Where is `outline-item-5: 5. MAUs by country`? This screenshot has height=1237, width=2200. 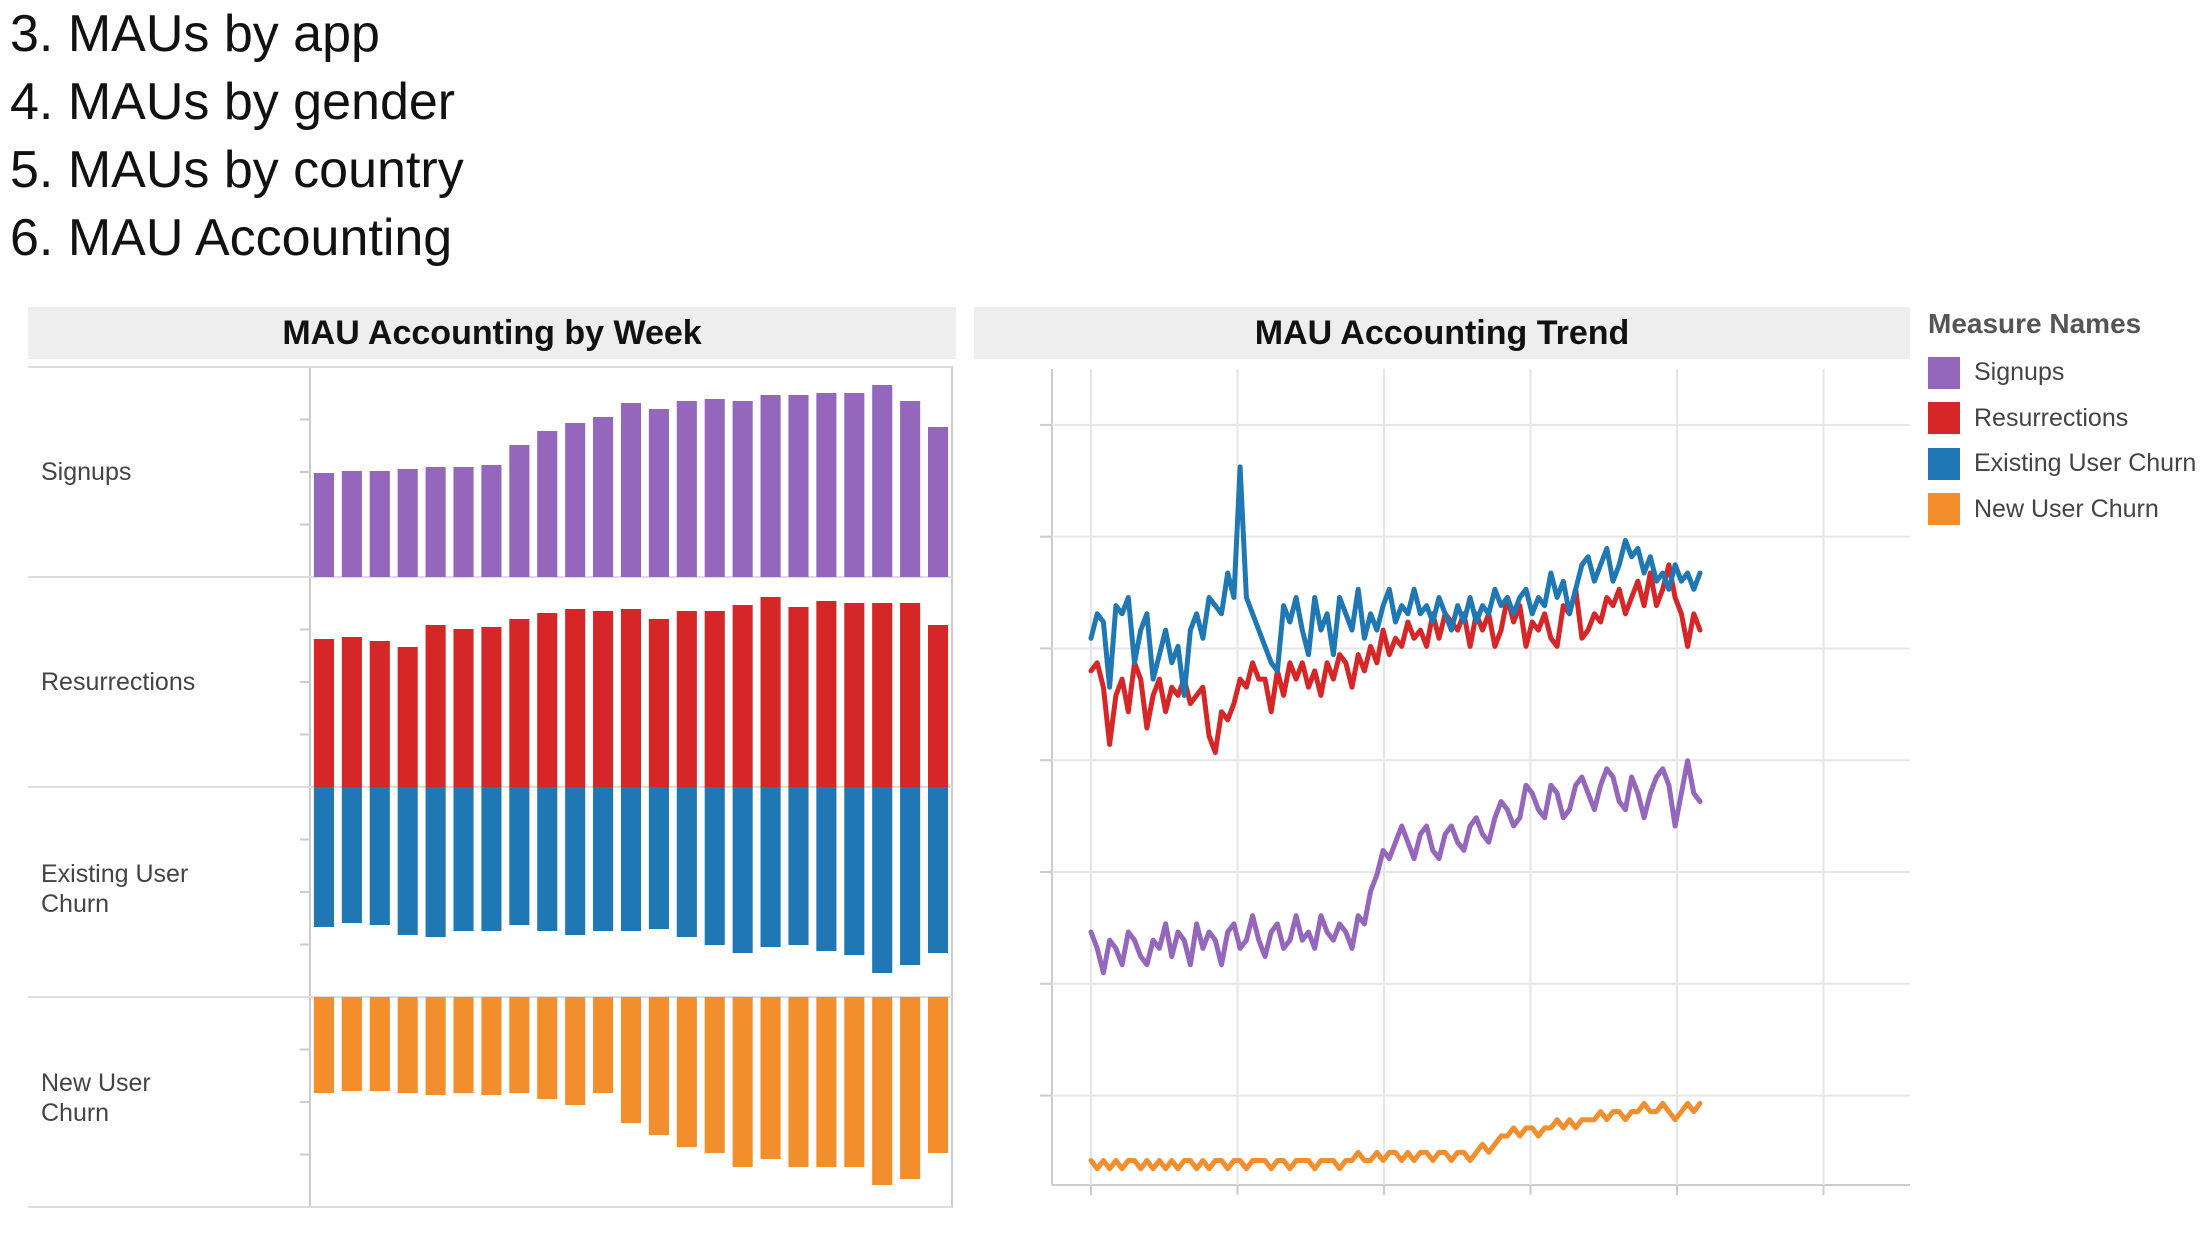 outline-item-5: 5. MAUs by country is located at coordinates (237, 170).